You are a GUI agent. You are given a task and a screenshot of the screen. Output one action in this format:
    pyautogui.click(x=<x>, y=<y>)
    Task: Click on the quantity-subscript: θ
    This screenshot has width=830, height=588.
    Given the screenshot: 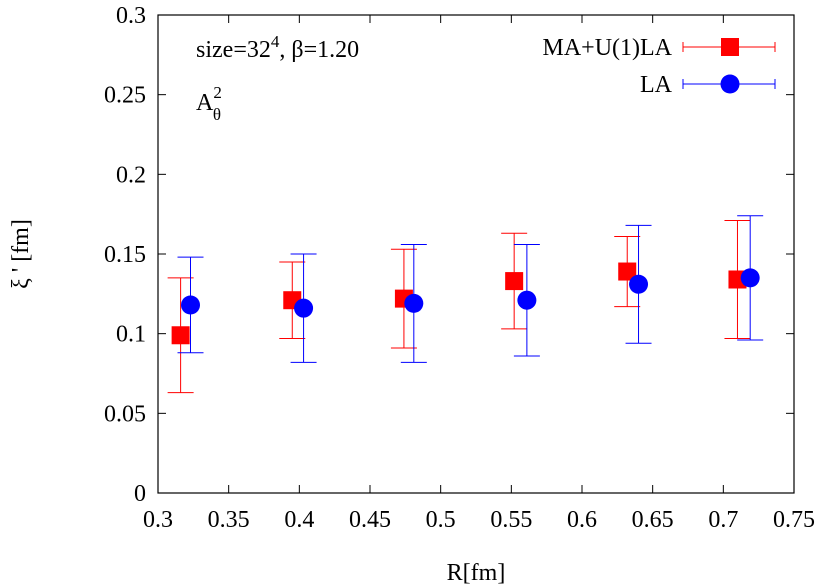 What is the action you would take?
    pyautogui.click(x=217, y=114)
    